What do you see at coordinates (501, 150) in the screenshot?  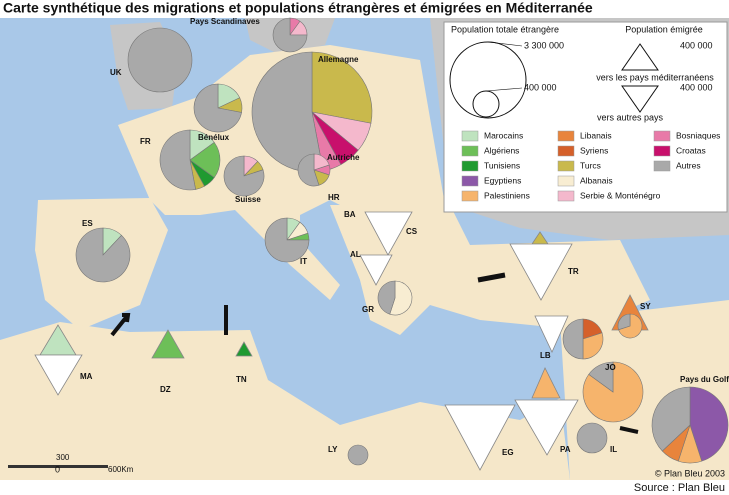 I see `legend-label: Algériens` at bounding box center [501, 150].